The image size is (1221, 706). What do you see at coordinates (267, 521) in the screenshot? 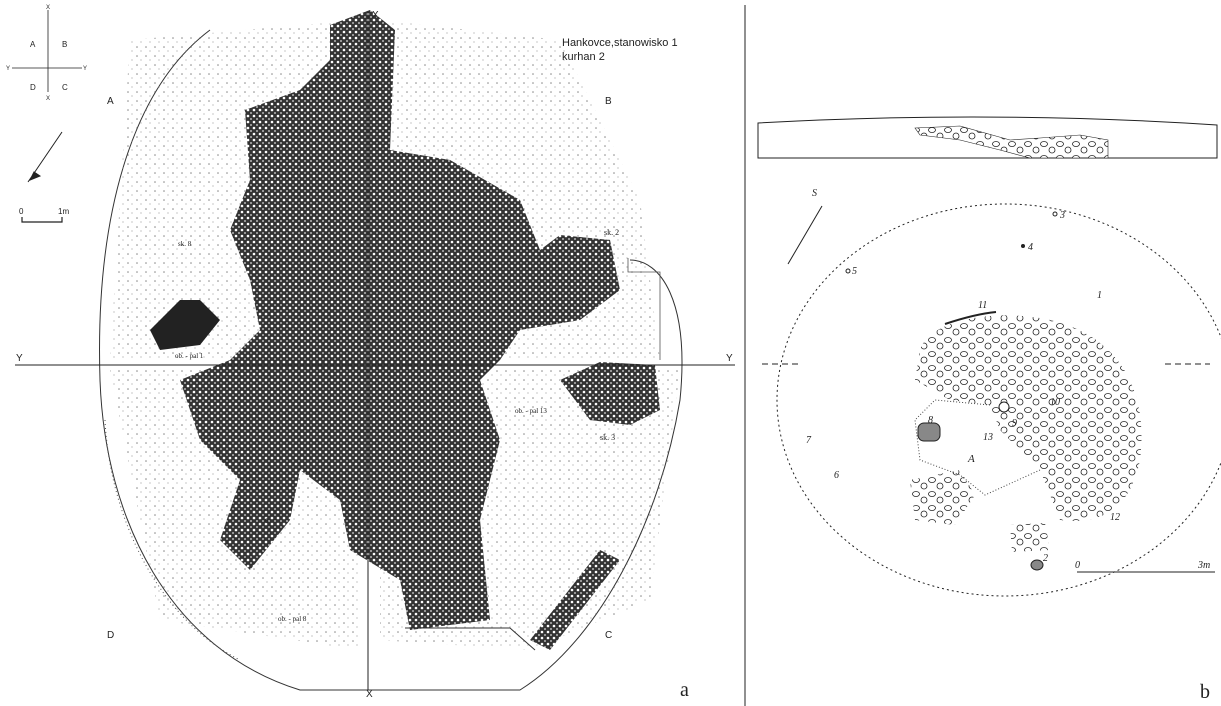
I see `feature-label: 6` at bounding box center [267, 521].